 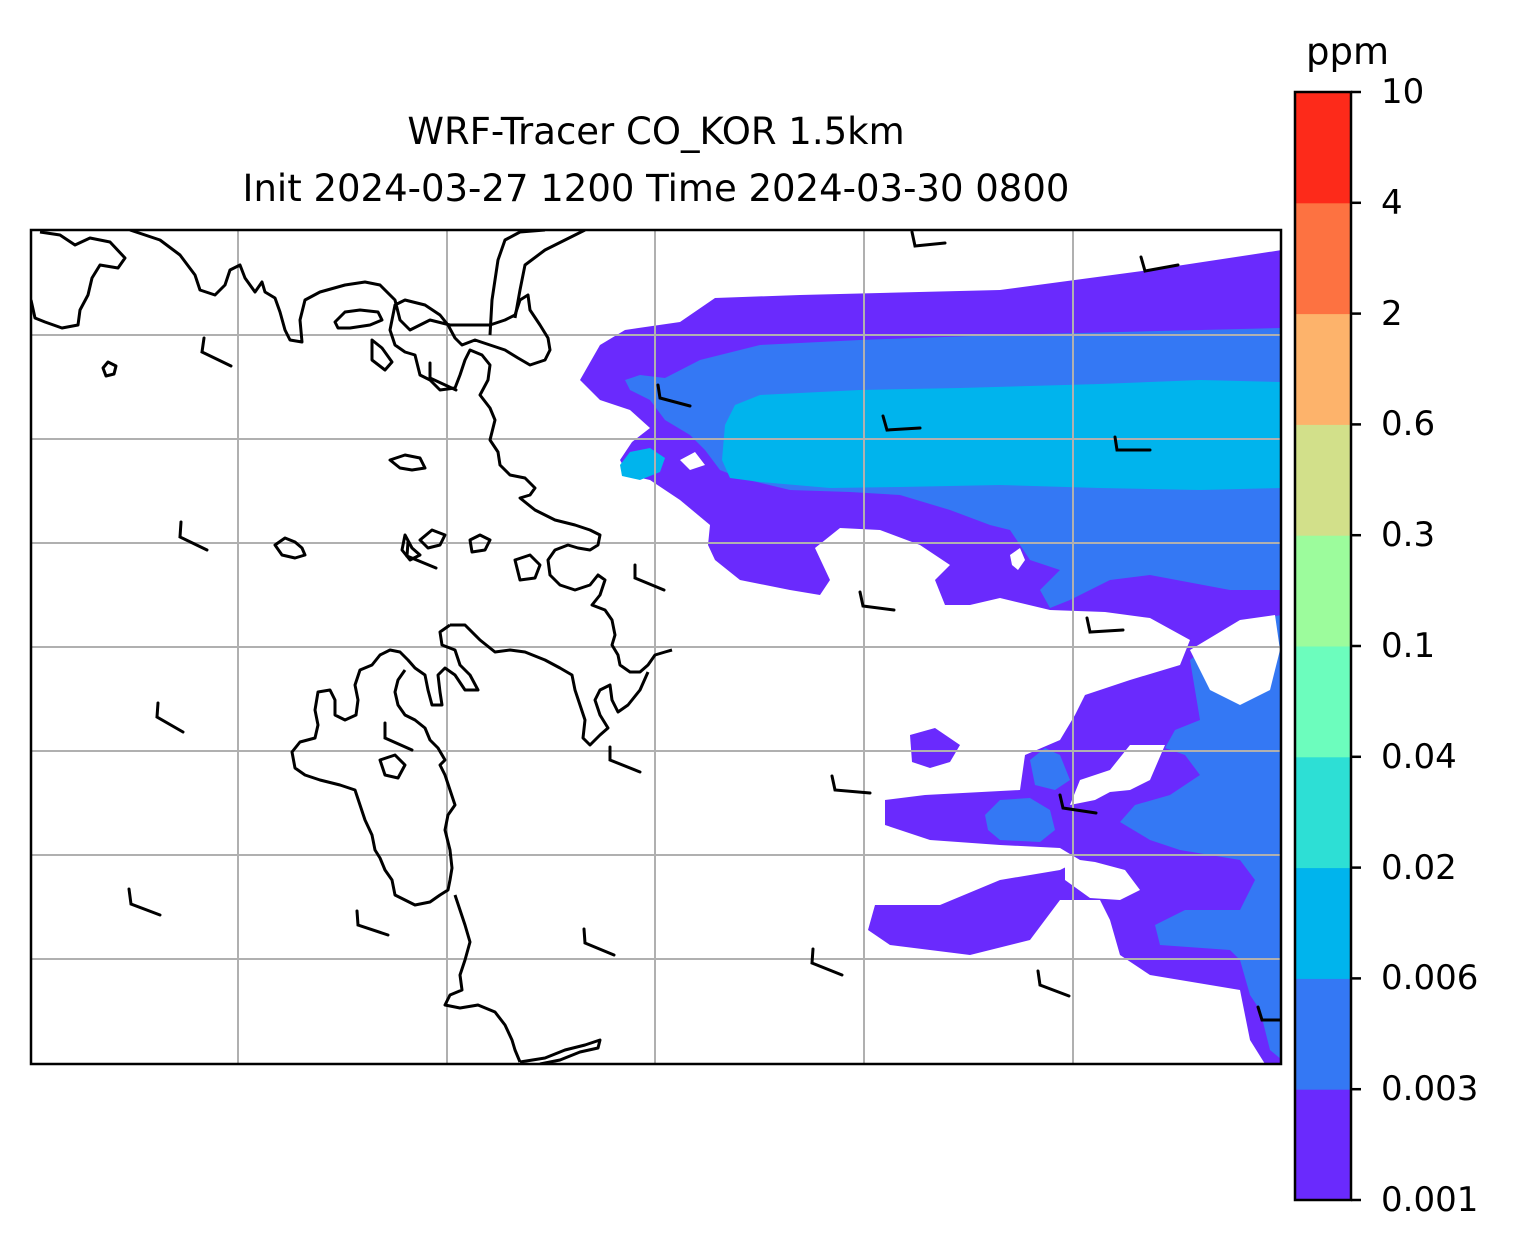 I want to click on coastline-south-shore, so click(x=560, y=1051).